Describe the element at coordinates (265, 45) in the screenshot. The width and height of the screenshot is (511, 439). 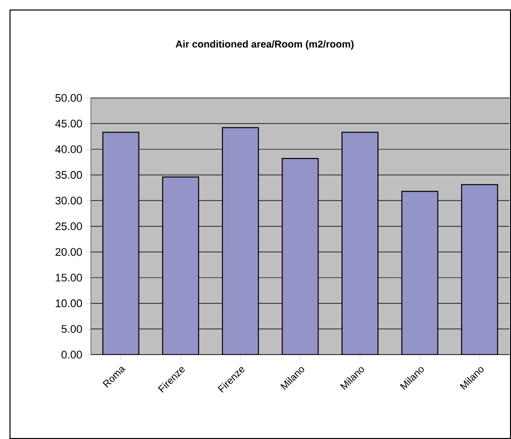
I see `chart-title: Air conditioned area/Room (m2/room)` at that location.